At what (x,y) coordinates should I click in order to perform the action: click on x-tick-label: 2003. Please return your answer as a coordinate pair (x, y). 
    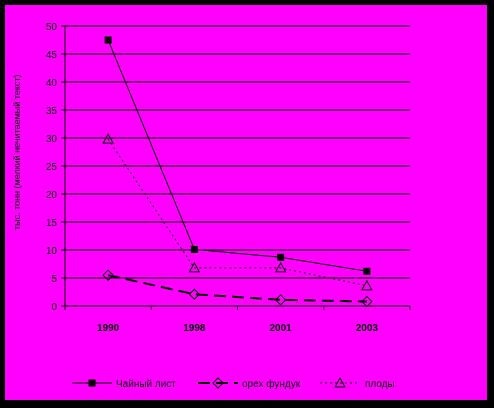
    Looking at the image, I should click on (367, 328).